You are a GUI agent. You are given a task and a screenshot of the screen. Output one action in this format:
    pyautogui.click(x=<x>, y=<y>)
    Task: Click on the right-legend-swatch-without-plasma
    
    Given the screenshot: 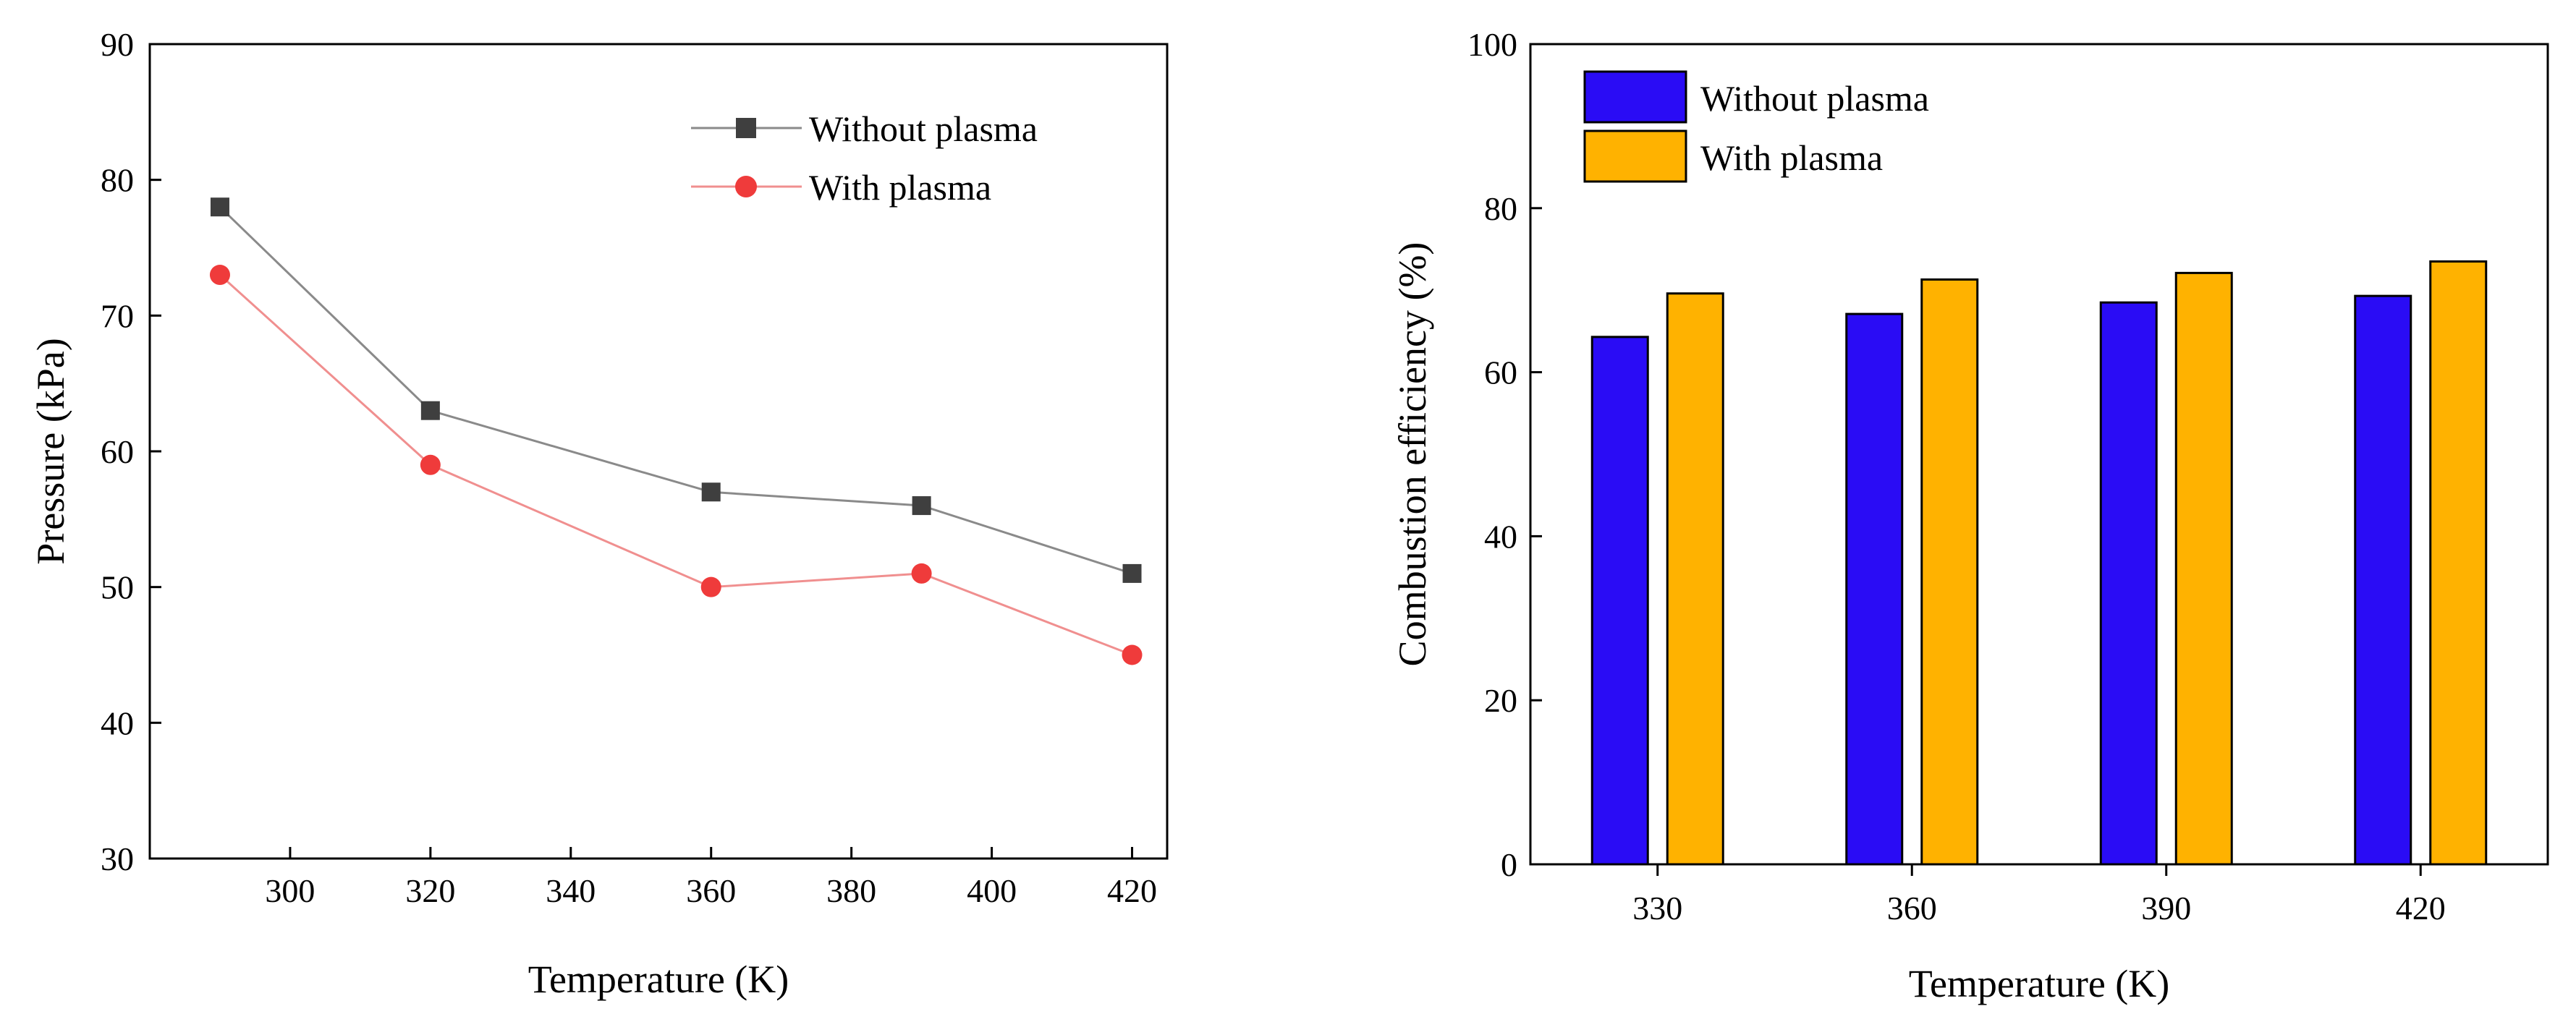 What is the action you would take?
    pyautogui.click(x=1635, y=97)
    